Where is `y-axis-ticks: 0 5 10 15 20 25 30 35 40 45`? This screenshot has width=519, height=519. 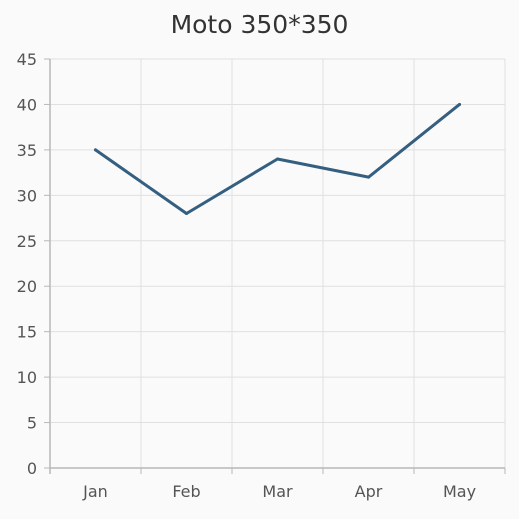
y-axis-ticks: 0 5 10 15 20 25 30 35 40 45 is located at coordinates (33, 264).